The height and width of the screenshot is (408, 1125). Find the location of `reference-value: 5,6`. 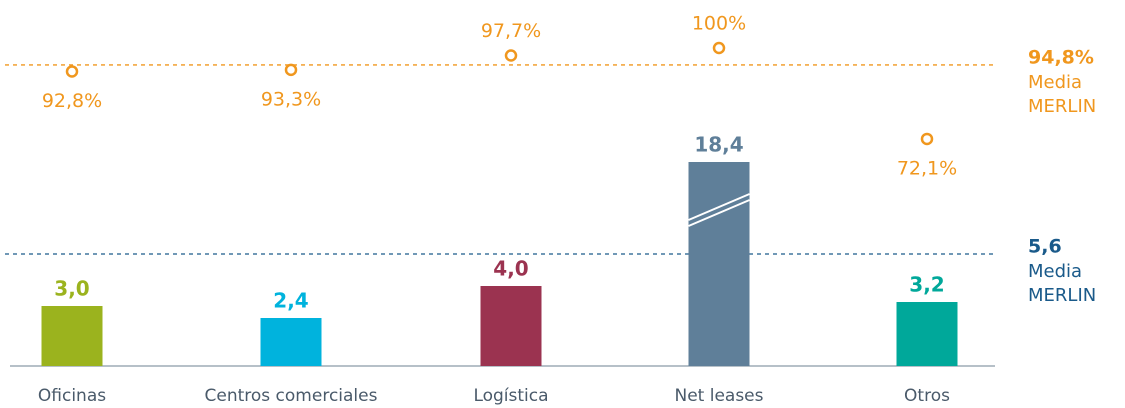

reference-value: 5,6 is located at coordinates (1045, 247).